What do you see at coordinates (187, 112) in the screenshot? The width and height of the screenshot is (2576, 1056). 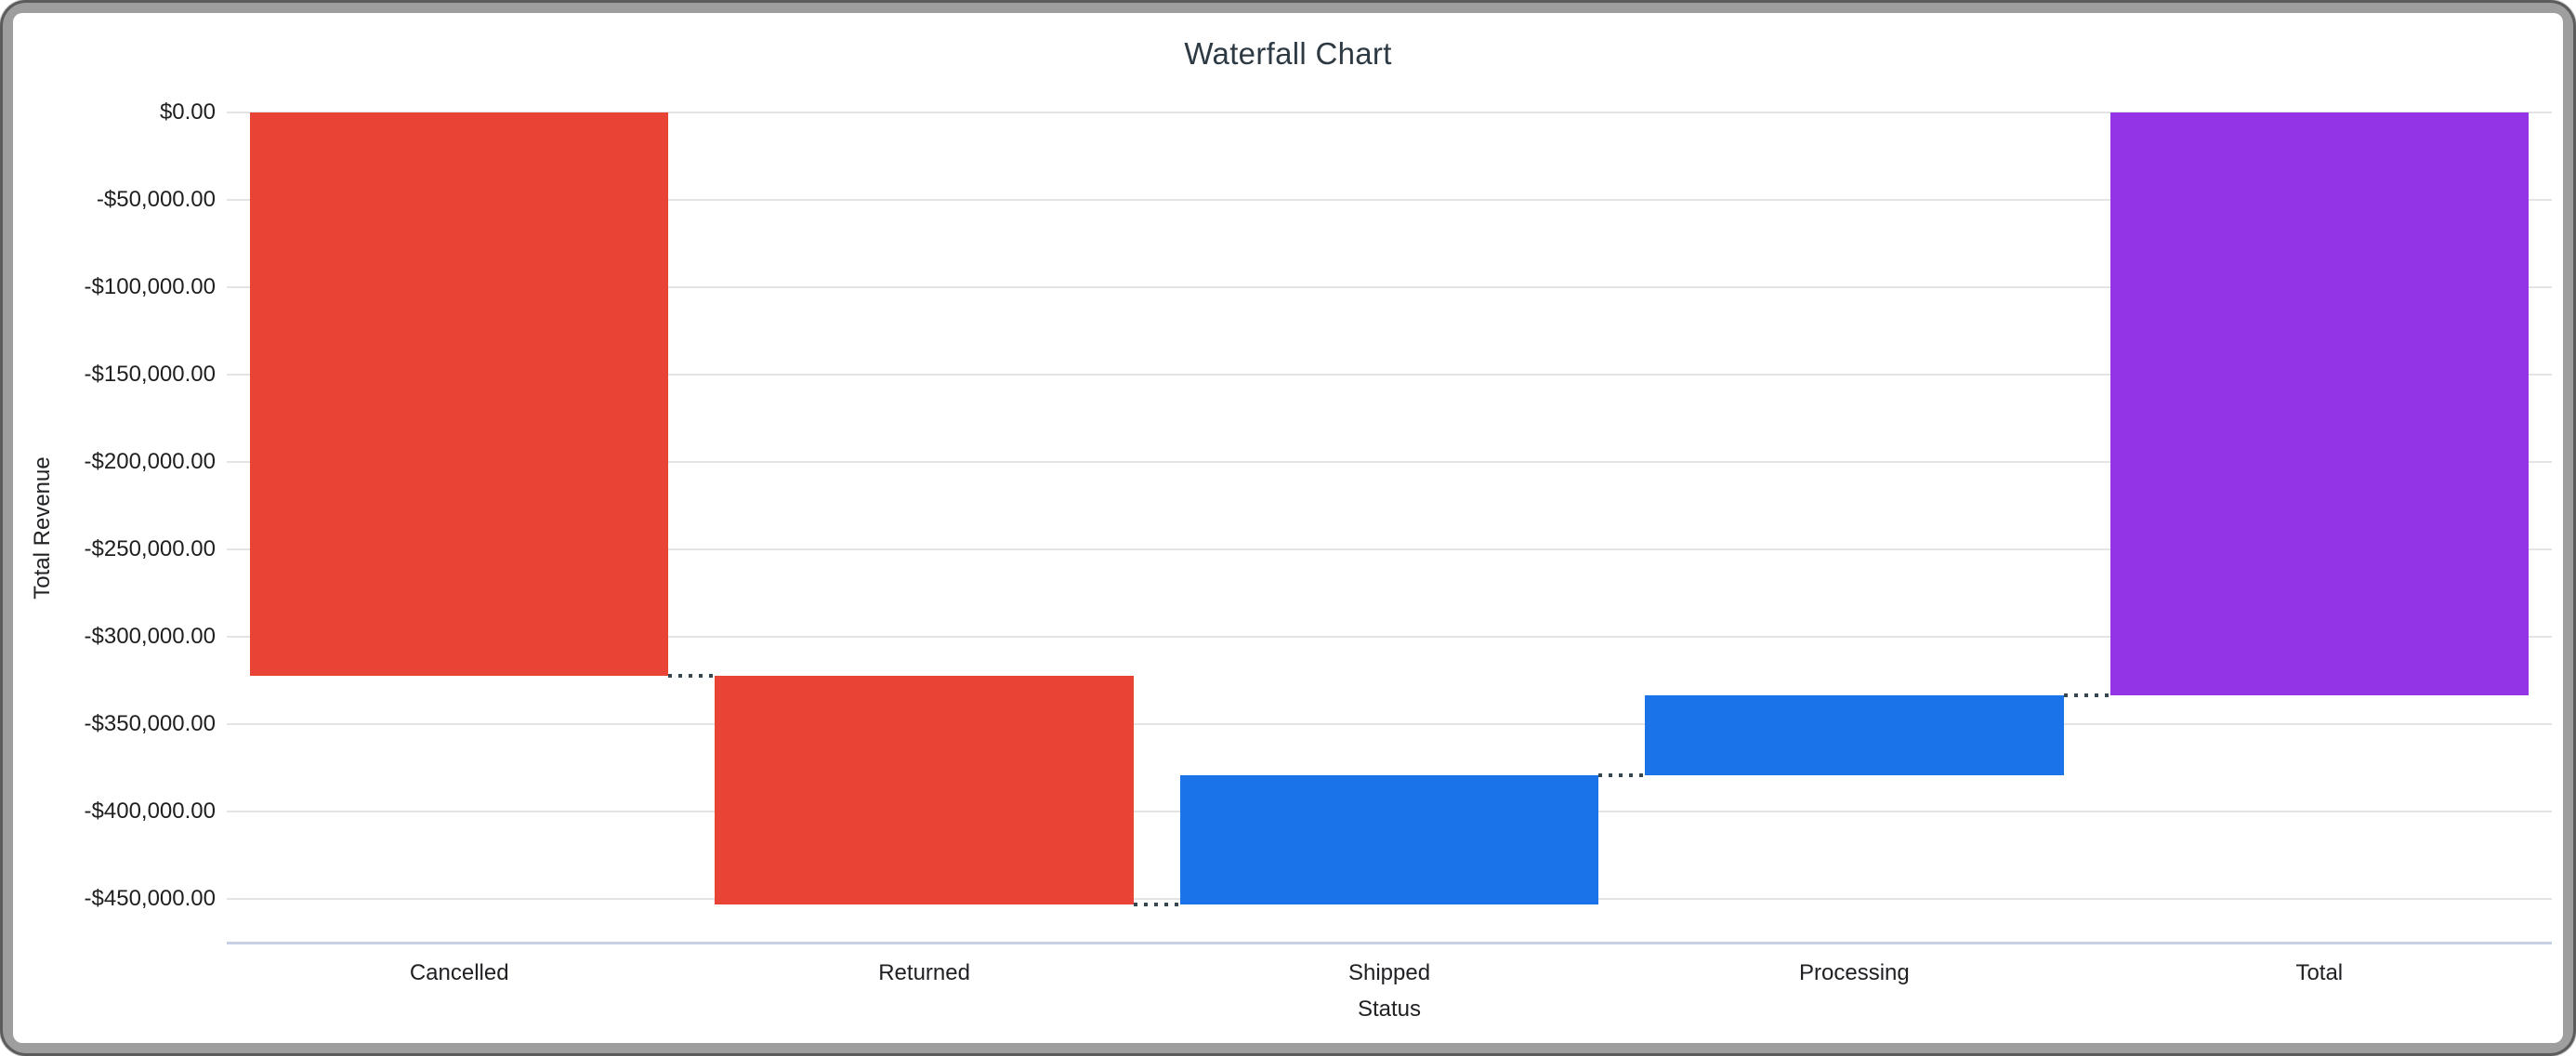 I see `y-tick-label: $0.00` at bounding box center [187, 112].